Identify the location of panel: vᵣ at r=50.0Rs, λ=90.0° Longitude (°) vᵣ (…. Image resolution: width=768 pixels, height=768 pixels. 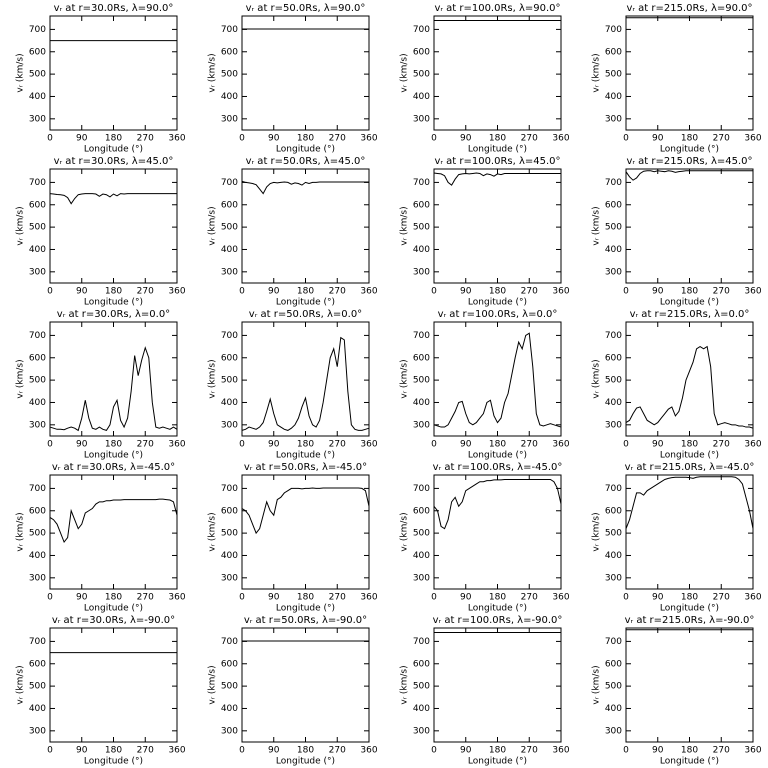
(293, 79).